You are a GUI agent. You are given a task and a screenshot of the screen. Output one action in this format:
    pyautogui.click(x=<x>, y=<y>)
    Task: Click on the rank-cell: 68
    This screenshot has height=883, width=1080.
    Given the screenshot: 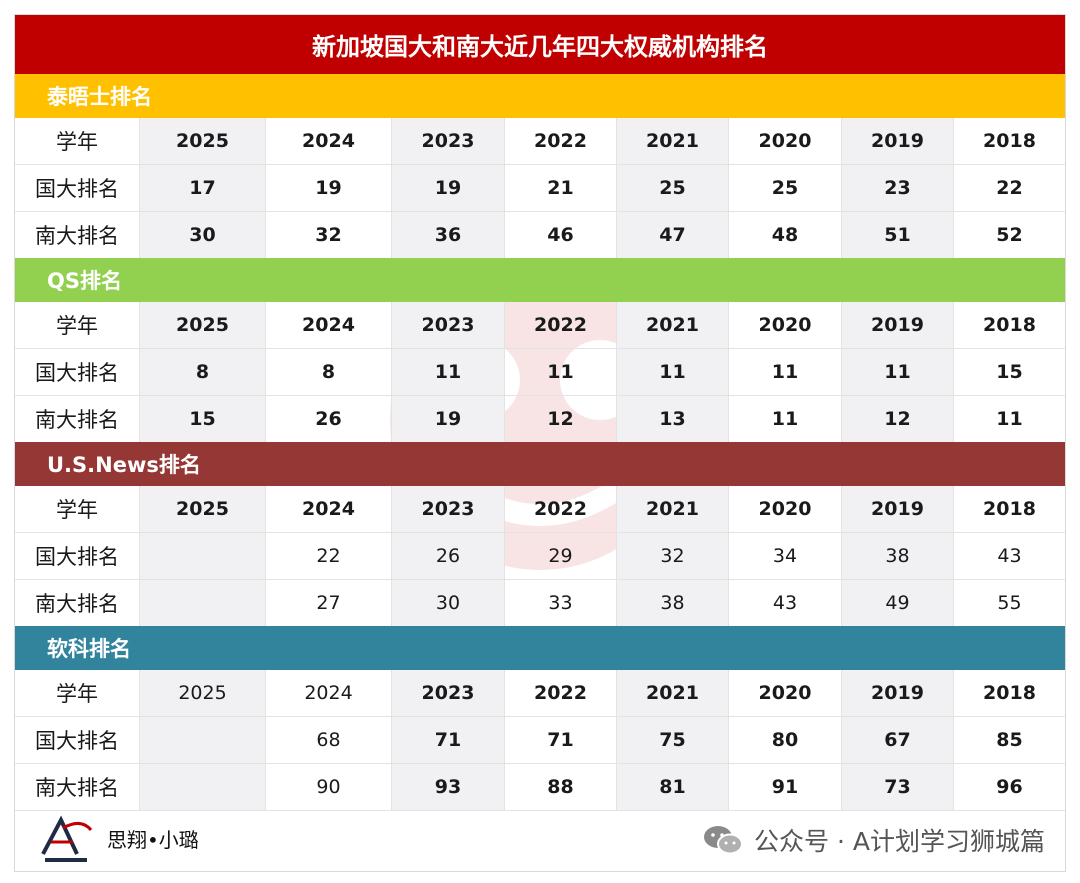 What is the action you would take?
    pyautogui.click(x=329, y=740)
    